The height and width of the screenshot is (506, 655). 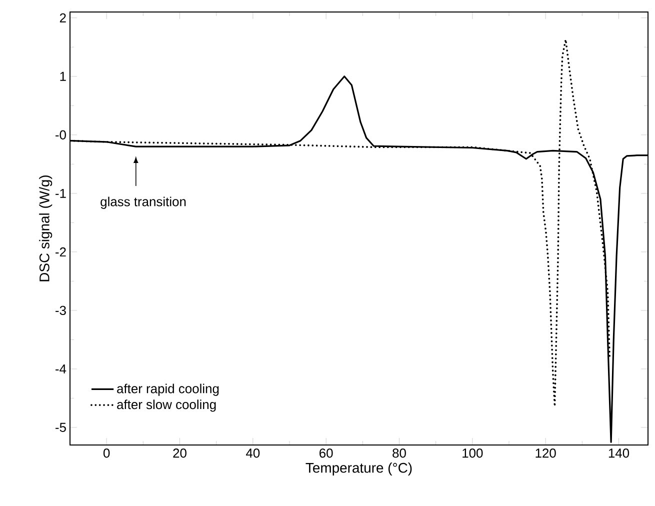 What do you see at coordinates (106, 453) in the screenshot?
I see `x-tick-label: 0` at bounding box center [106, 453].